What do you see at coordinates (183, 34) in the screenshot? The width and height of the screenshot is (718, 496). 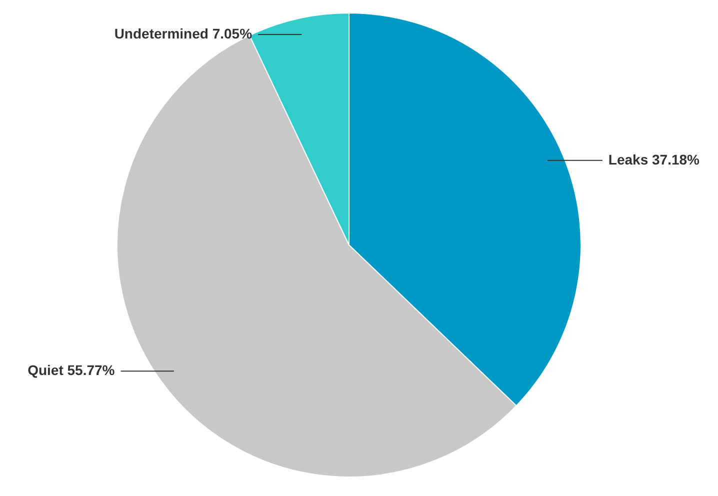 I see `slice-label: Undetermined 7.05%` at bounding box center [183, 34].